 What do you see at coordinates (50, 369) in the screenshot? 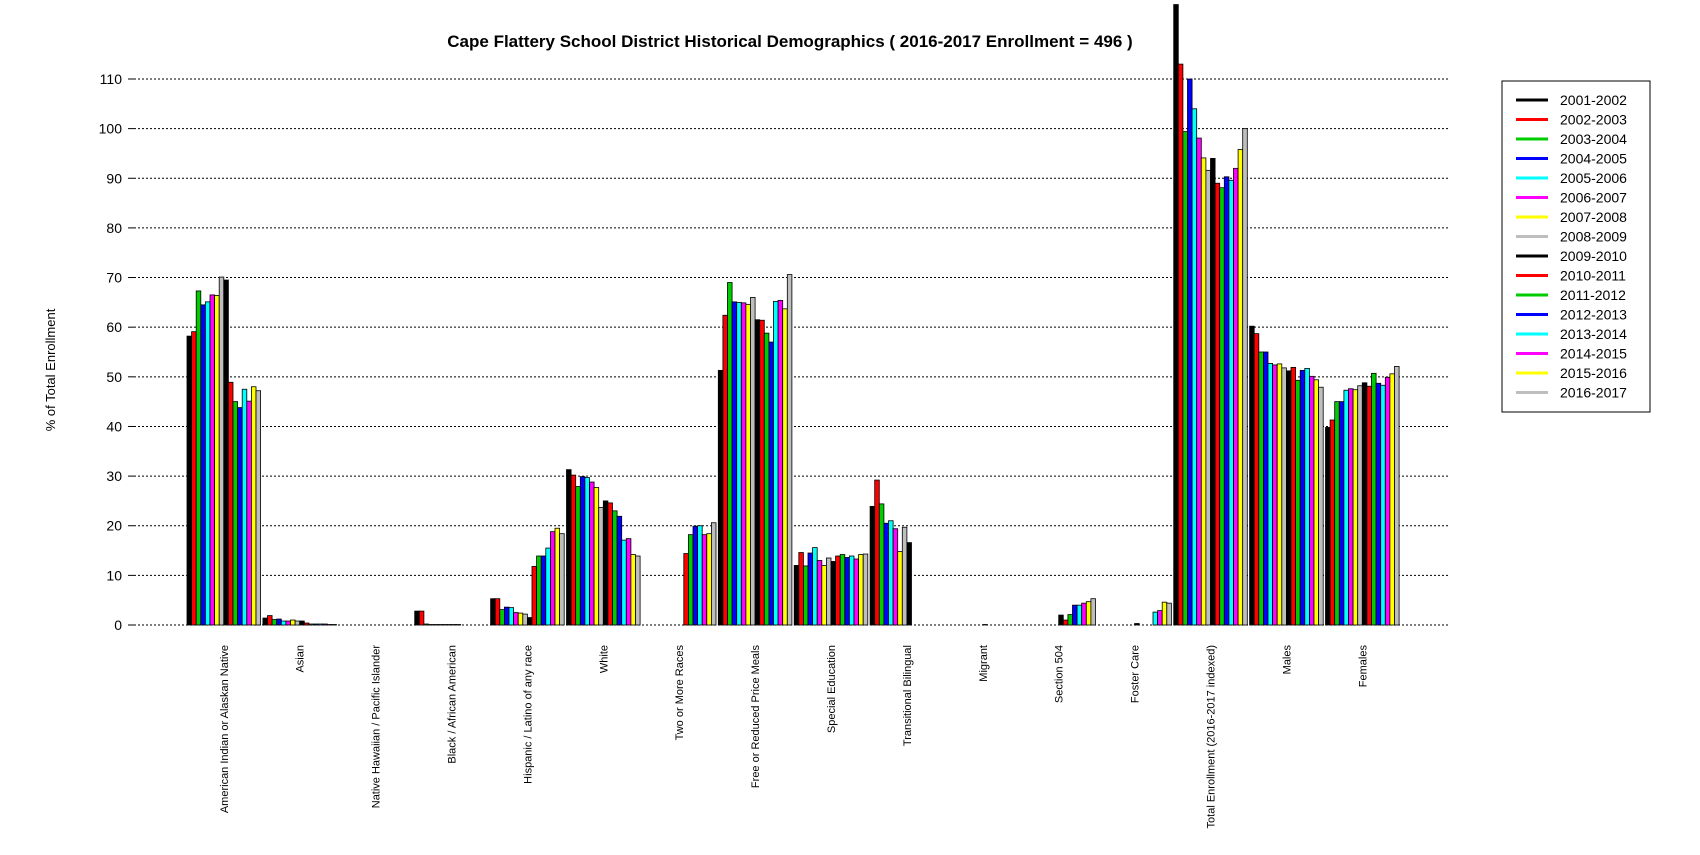
I see `y-axis-label: % of Total Enrollment` at bounding box center [50, 369].